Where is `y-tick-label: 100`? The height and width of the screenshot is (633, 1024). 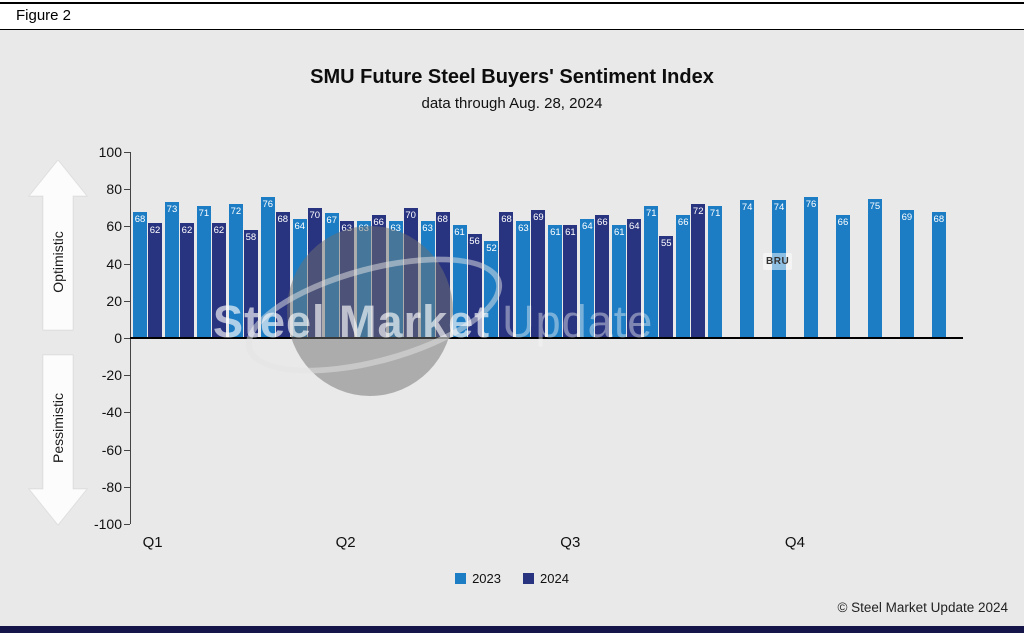 y-tick-label: 100 is located at coordinates (110, 152).